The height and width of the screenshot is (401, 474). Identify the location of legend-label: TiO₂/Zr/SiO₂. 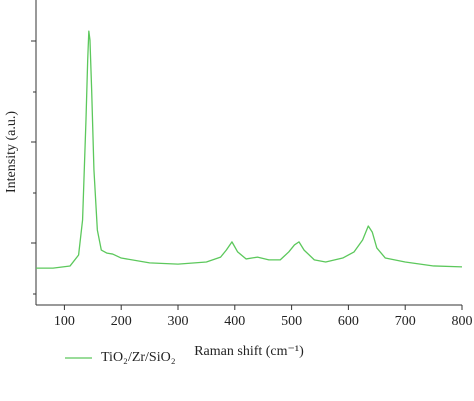
(138, 357).